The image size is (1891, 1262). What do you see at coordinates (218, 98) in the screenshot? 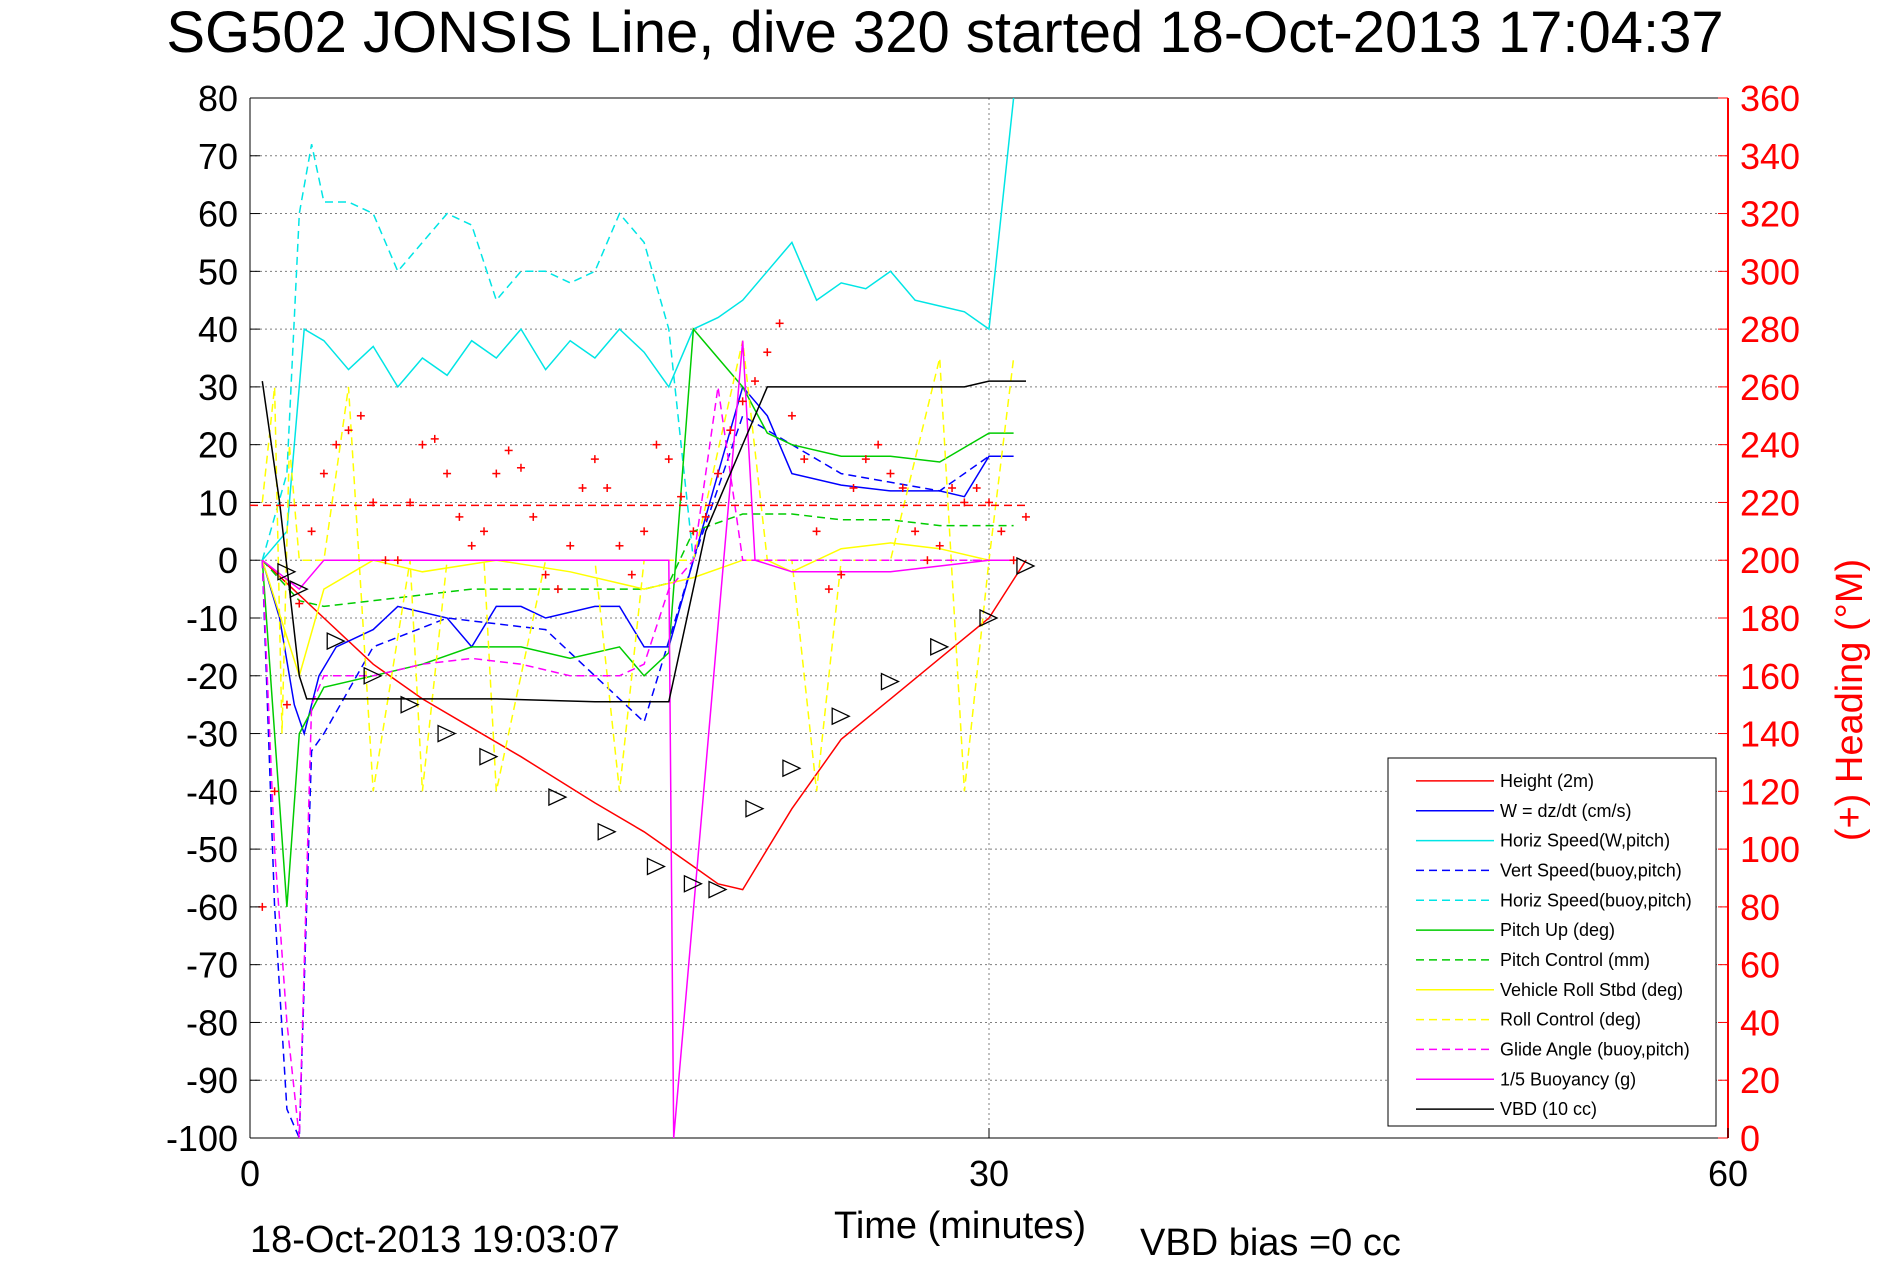
I see `tick-label-left: 80` at bounding box center [218, 98].